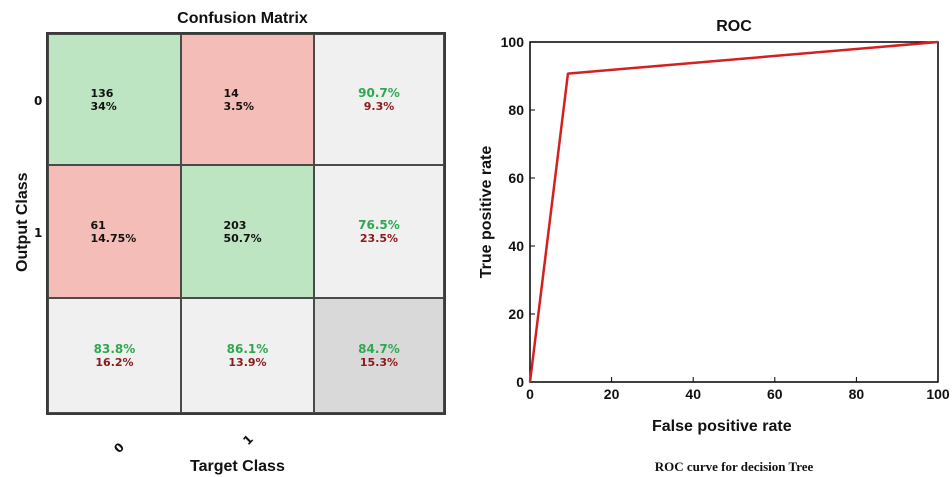 This screenshot has width=952, height=477. What do you see at coordinates (520, 382) in the screenshot?
I see `roc-ytick-label: 0` at bounding box center [520, 382].